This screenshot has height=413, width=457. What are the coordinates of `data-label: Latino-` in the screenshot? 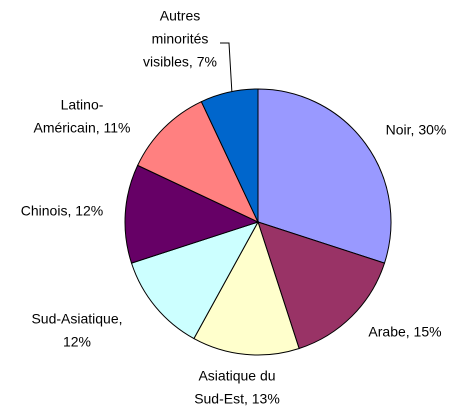 It's located at (82, 105).